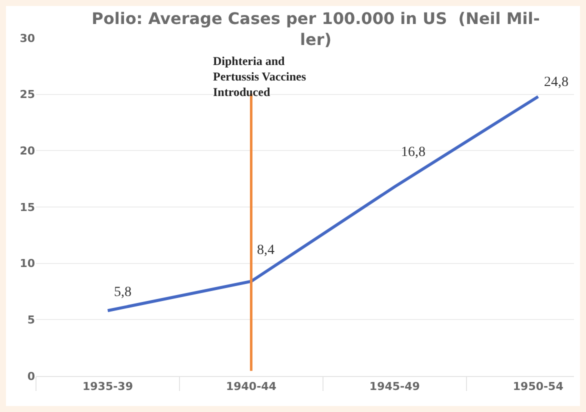  Describe the element at coordinates (394, 387) in the screenshot. I see `x-tick-label: 1945-49` at that location.